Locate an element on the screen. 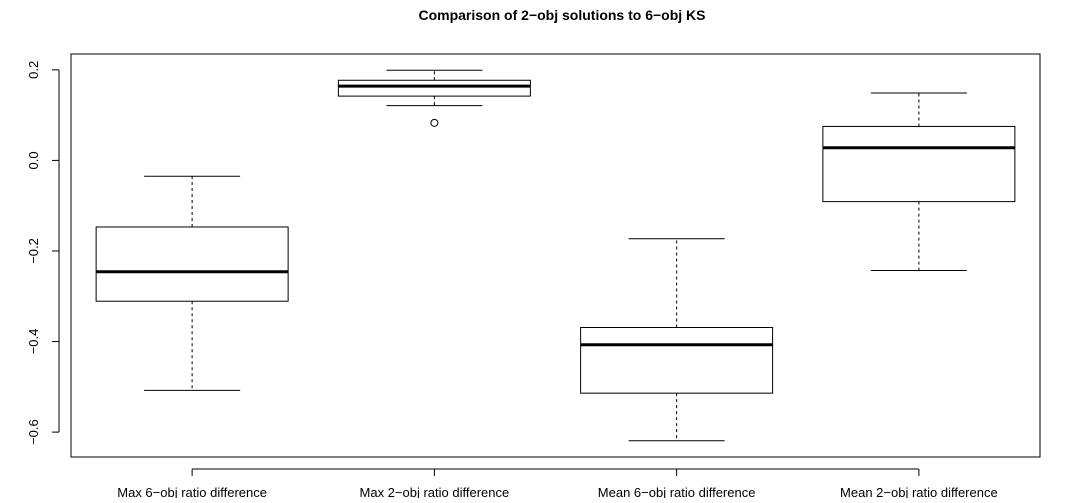 Image resolution: width=1070 pixels, height=503 pixels. y-tick-label: 0.2 is located at coordinates (33, 70).